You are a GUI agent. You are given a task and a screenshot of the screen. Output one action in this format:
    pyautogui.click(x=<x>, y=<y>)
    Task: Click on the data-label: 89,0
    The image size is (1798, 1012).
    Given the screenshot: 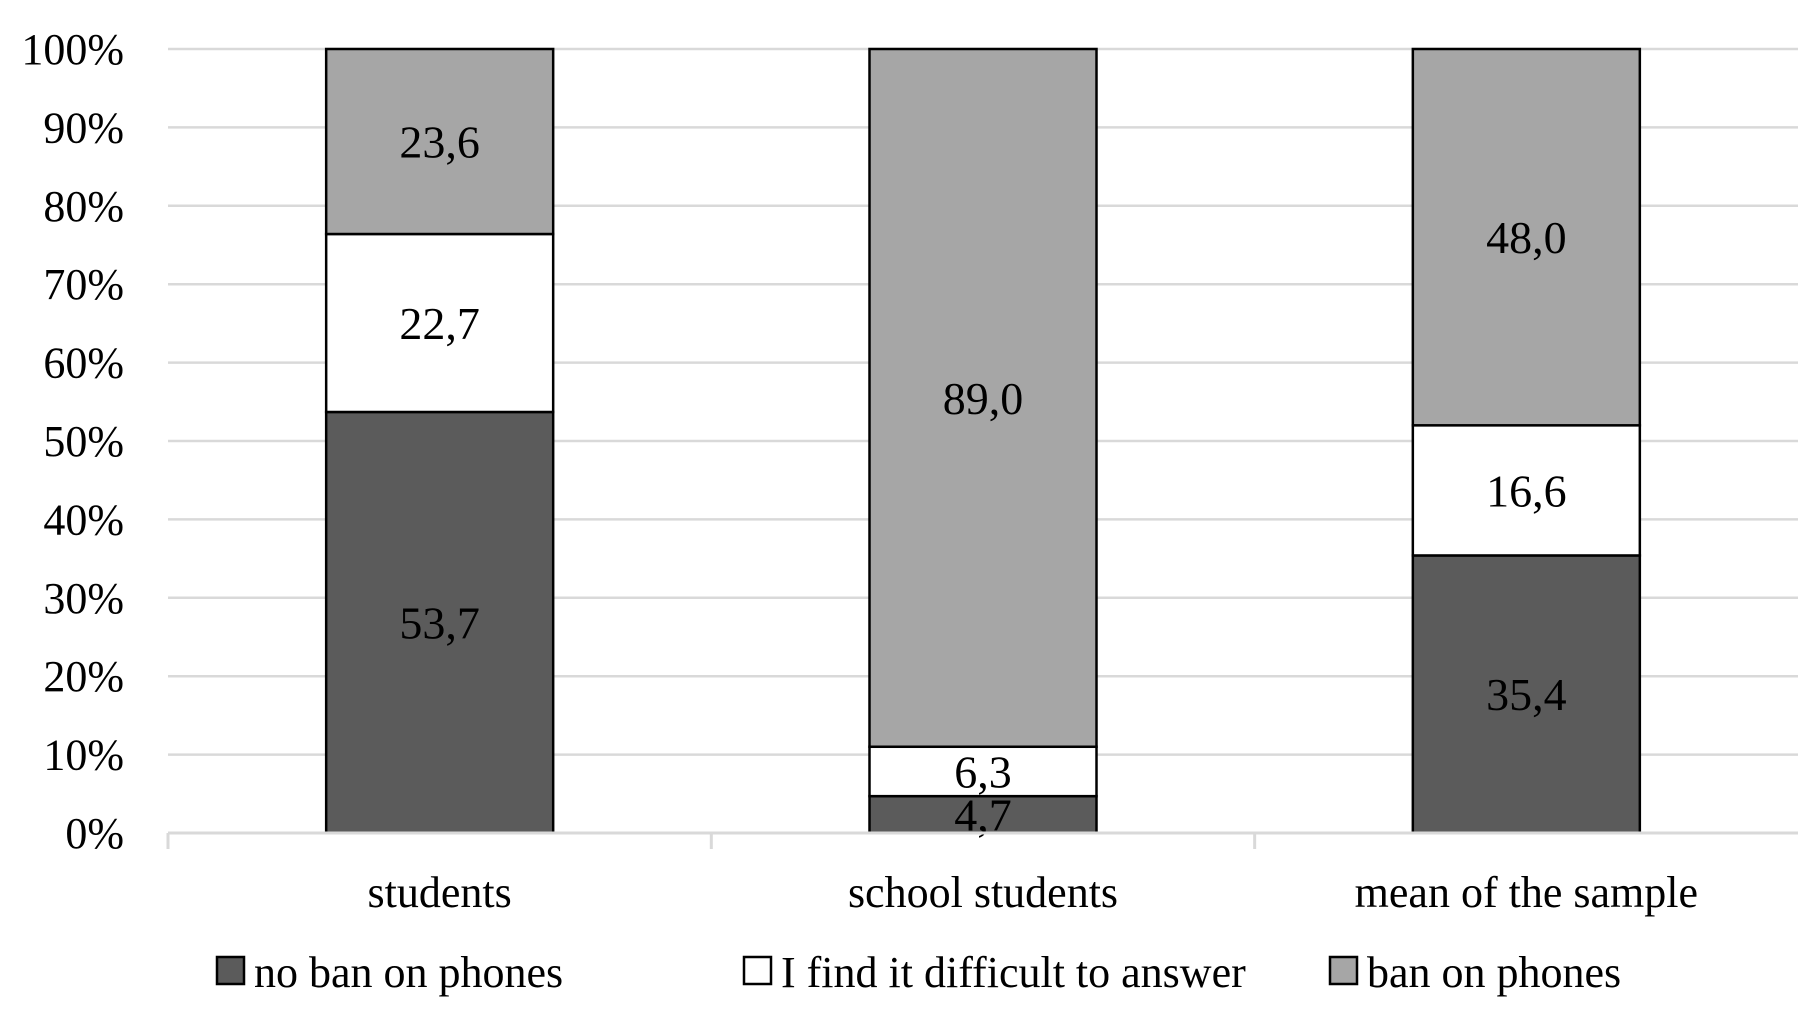 What is the action you would take?
    pyautogui.click(x=983, y=398)
    